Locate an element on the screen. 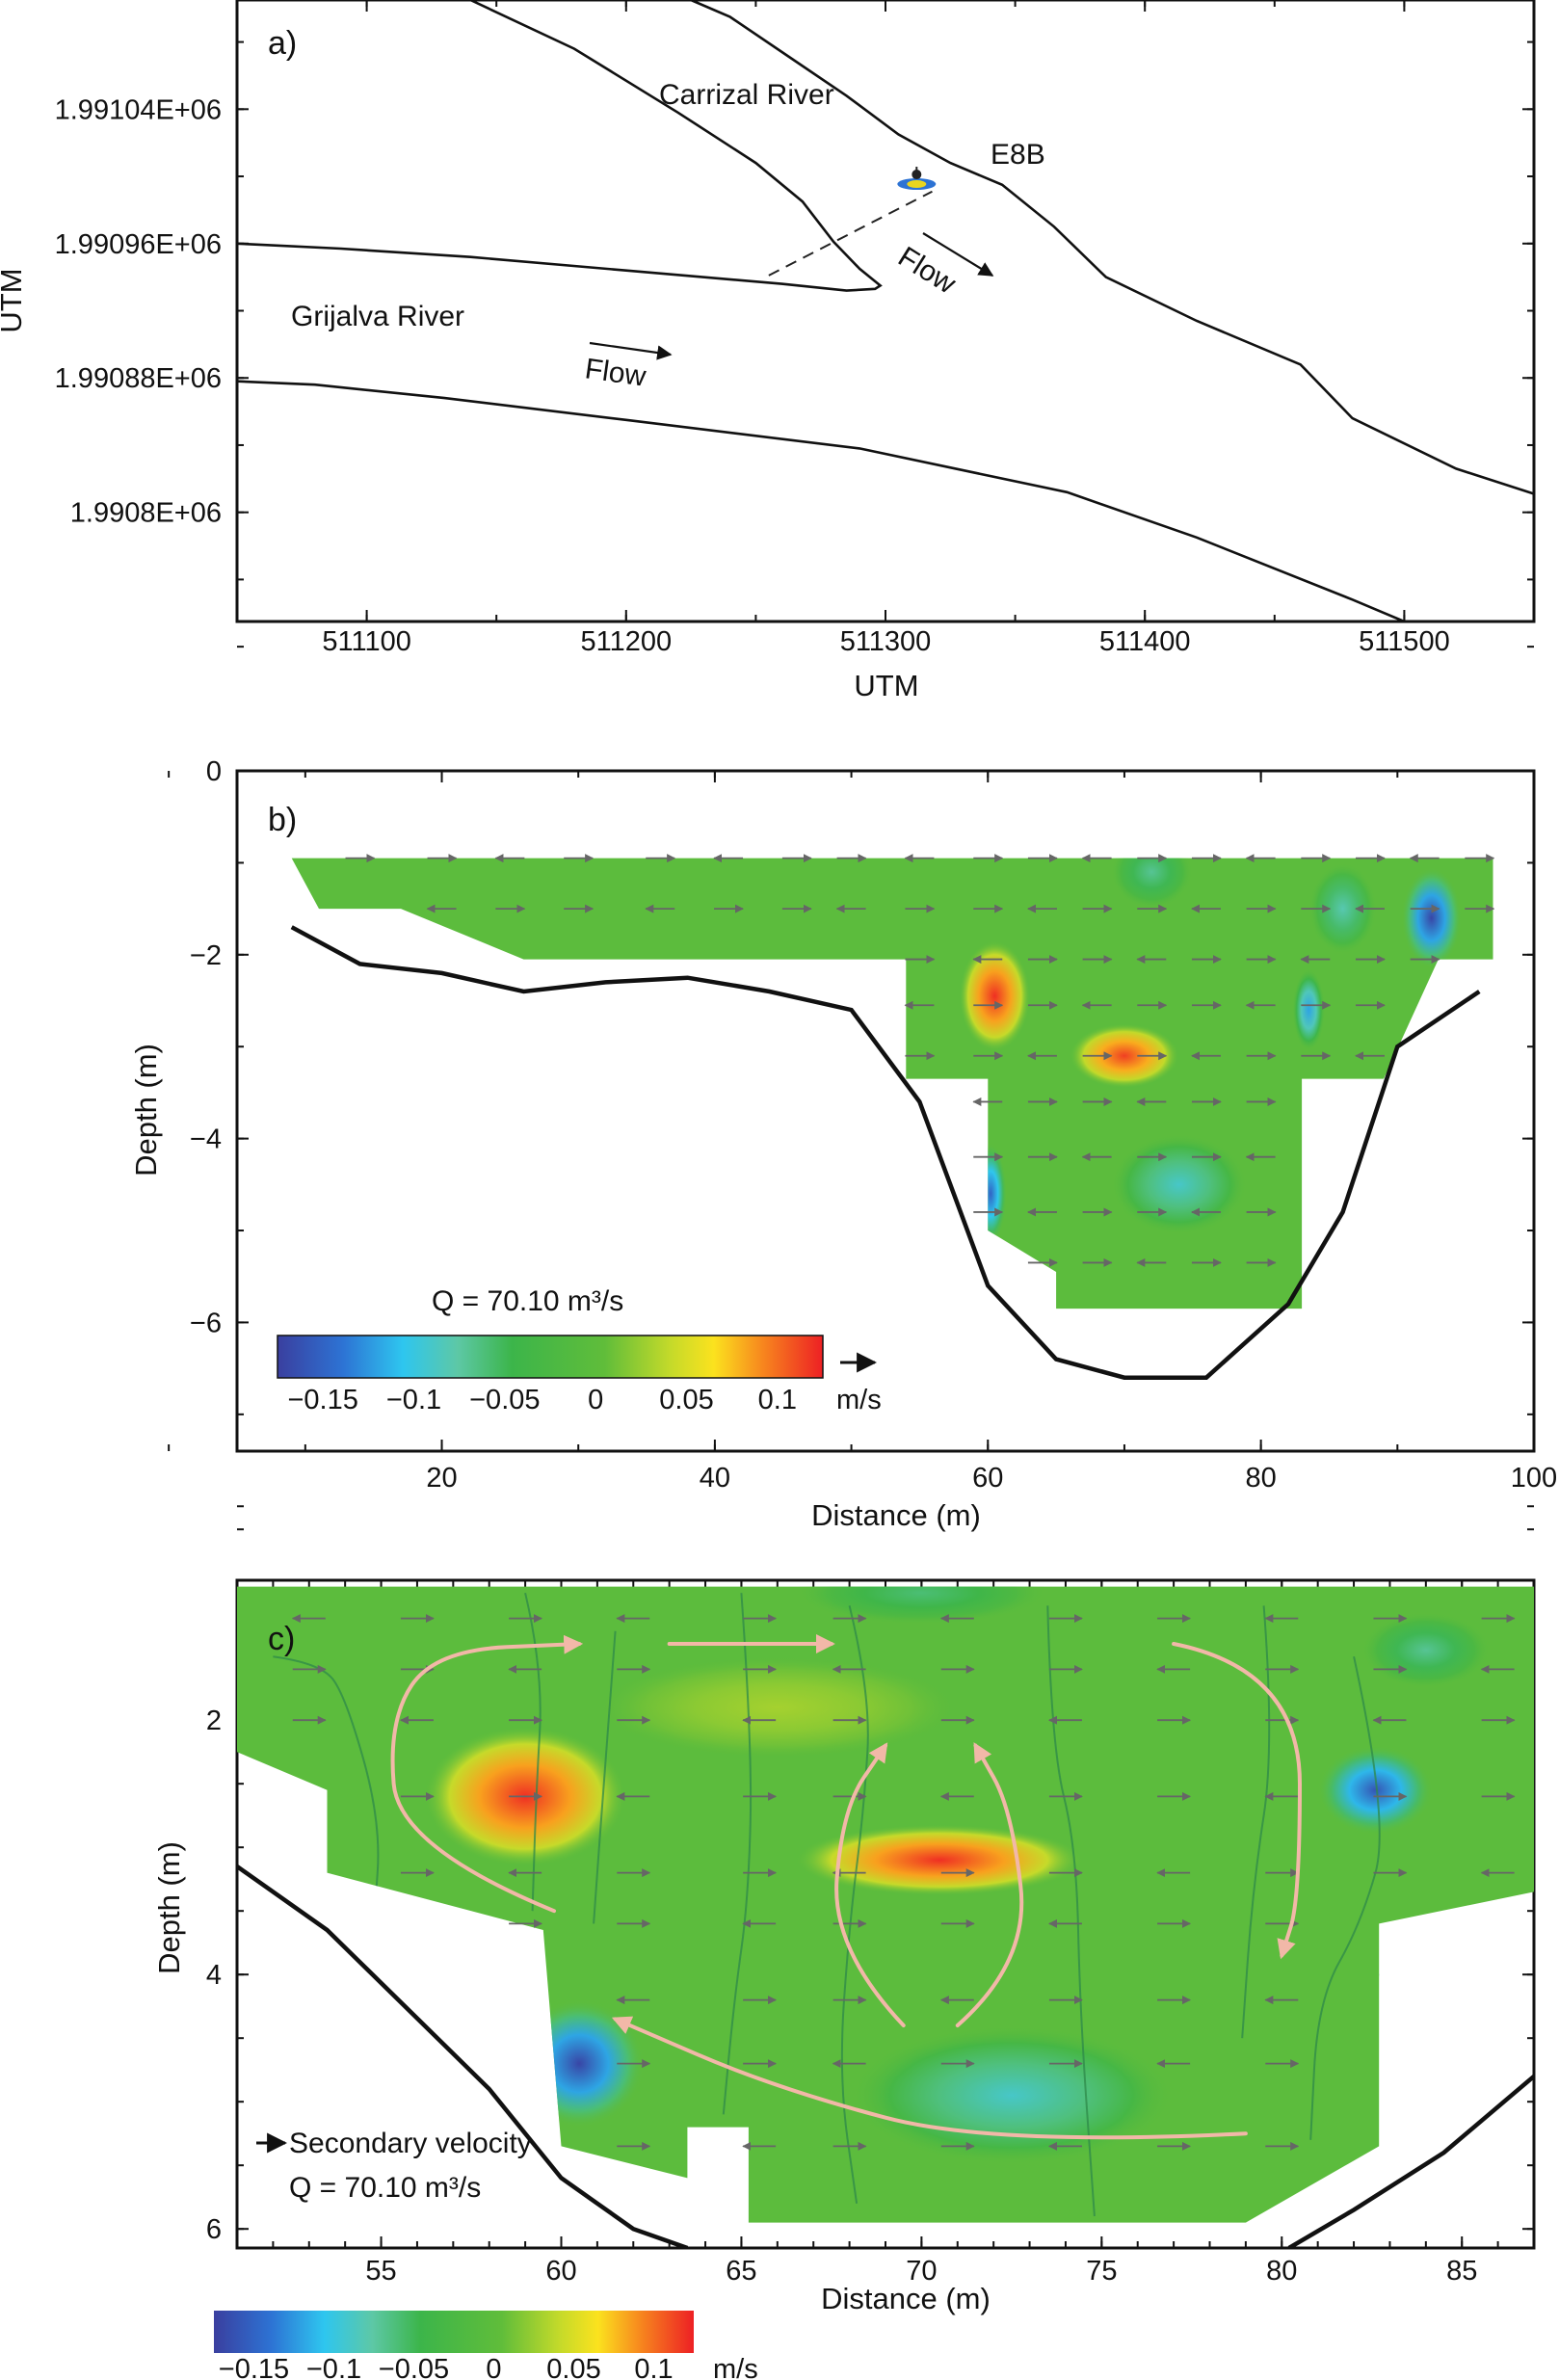 The width and height of the screenshot is (1559, 2380). panel-c-discharge: Q = 70.10 m³/s is located at coordinates (385, 2188).